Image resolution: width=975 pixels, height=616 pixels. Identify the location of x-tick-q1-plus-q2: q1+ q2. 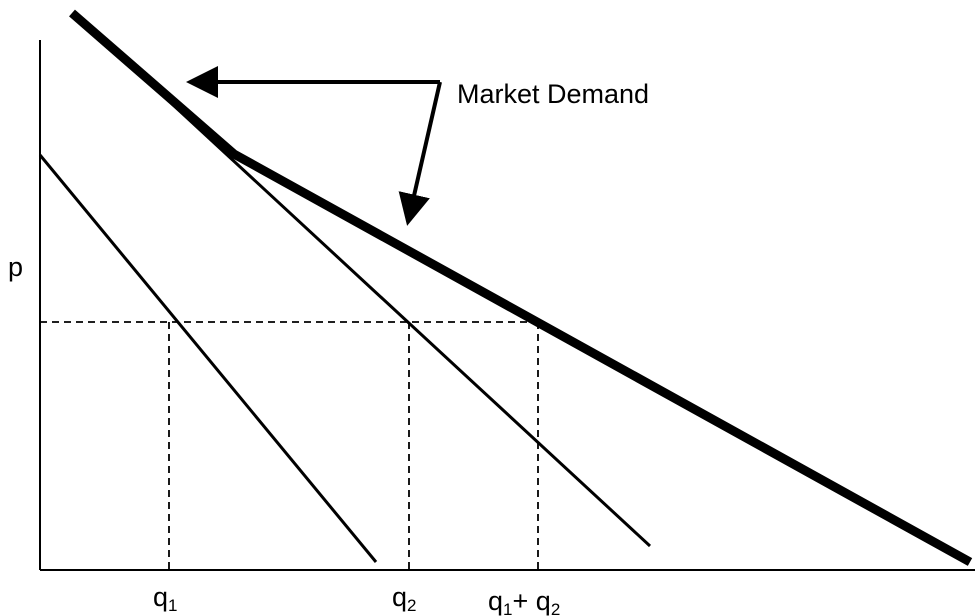
(524, 601).